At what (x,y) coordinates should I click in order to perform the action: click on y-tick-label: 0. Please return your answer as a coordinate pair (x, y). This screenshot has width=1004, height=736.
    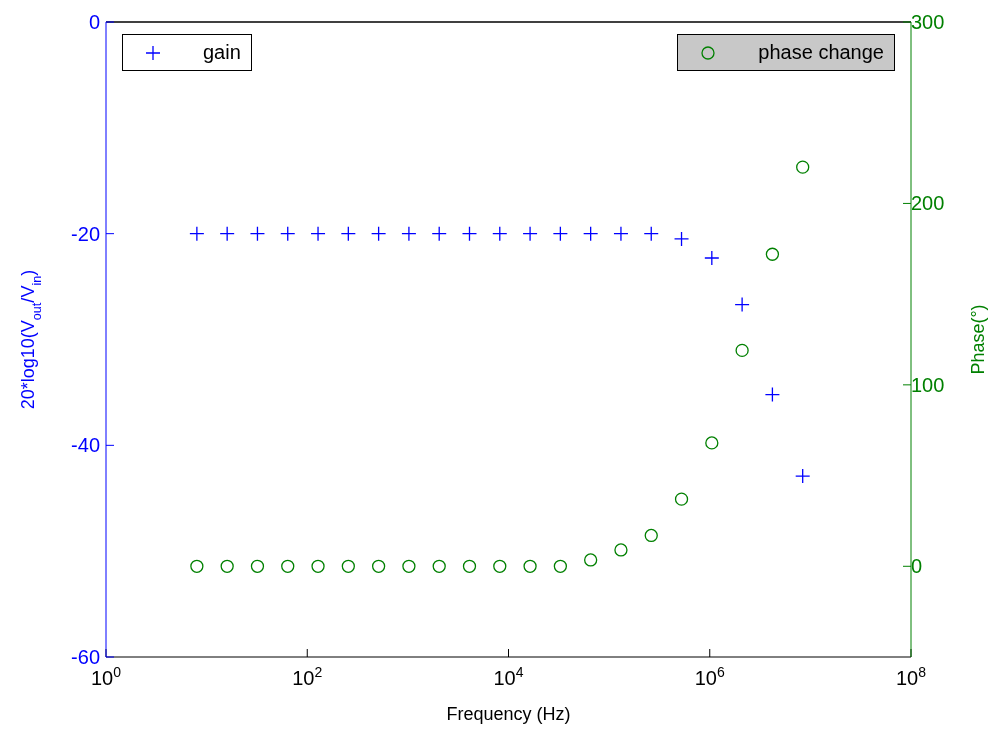
    Looking at the image, I should click on (94, 22).